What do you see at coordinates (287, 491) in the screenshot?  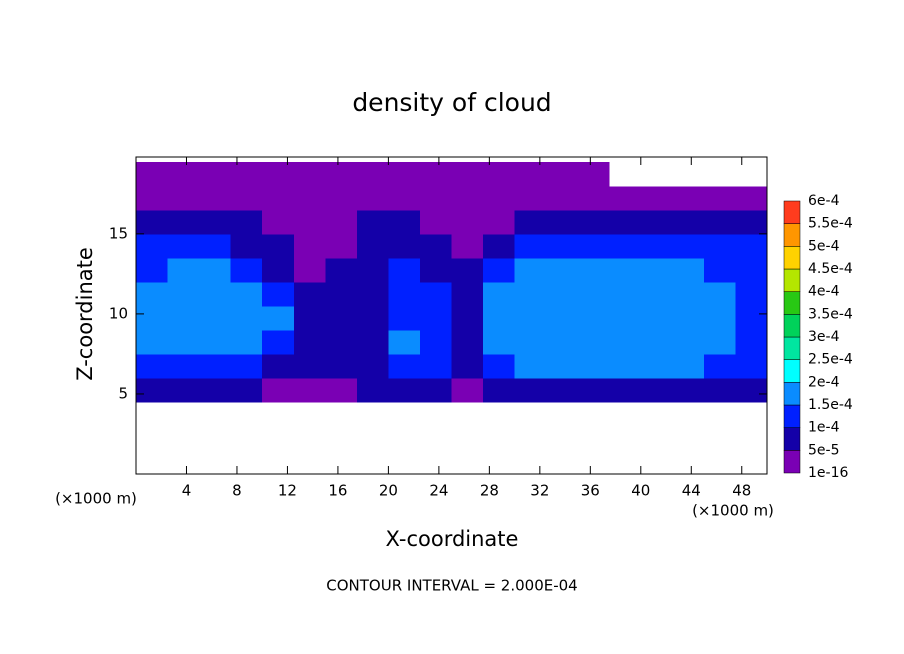 I see `x-tick-label: 12` at bounding box center [287, 491].